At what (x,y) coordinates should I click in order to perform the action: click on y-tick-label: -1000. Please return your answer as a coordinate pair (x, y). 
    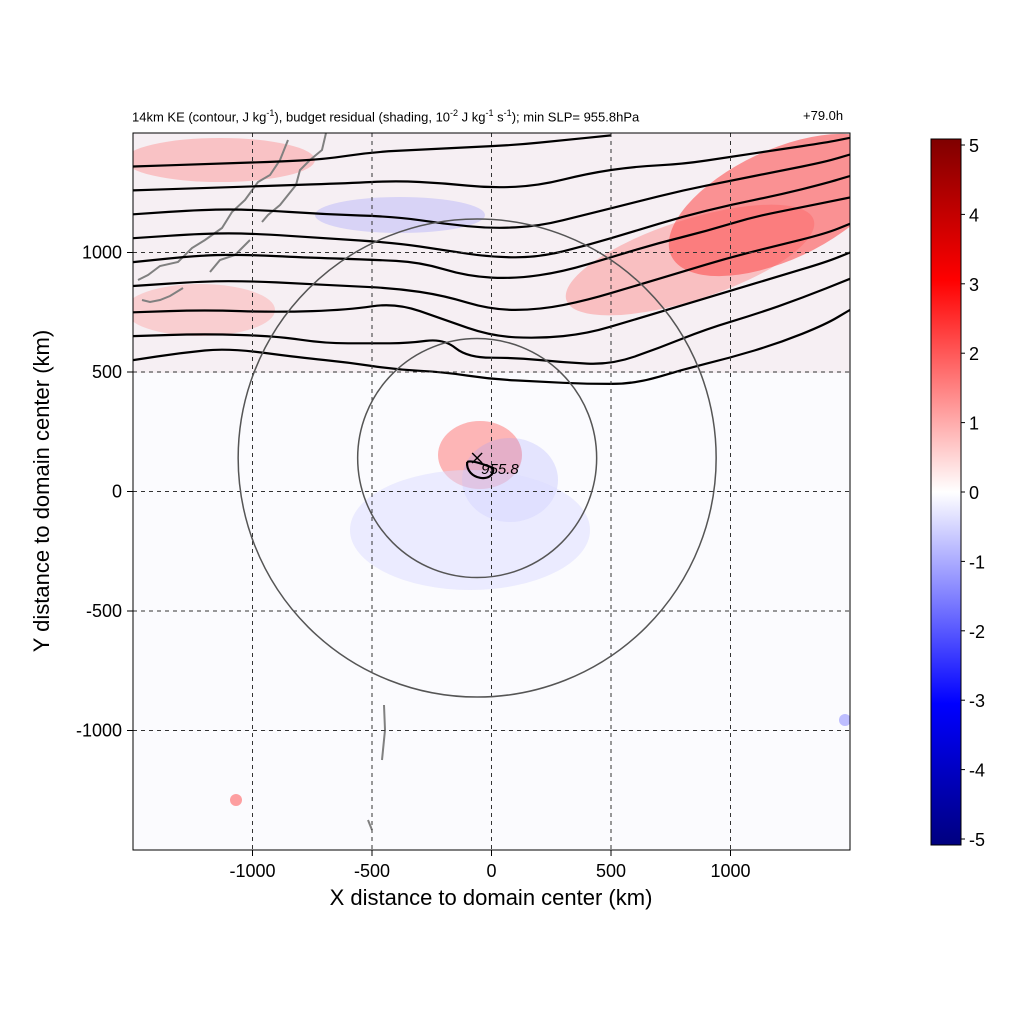
    Looking at the image, I should click on (99, 731).